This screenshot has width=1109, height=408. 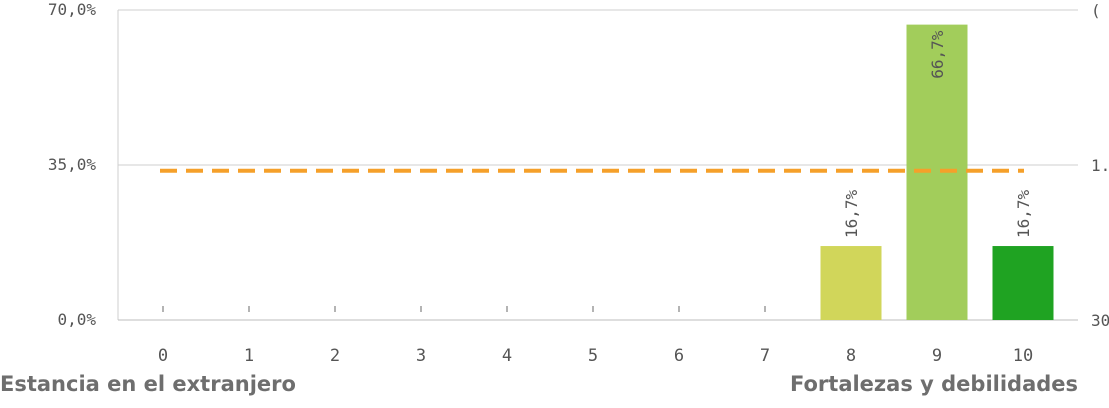 What do you see at coordinates (765, 356) in the screenshot?
I see `x-tick-label: 7` at bounding box center [765, 356].